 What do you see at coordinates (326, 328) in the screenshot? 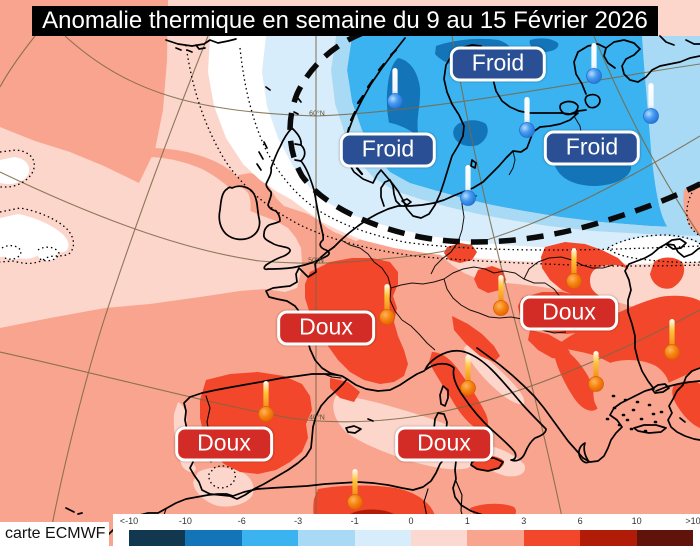
I see `mild-label-doux-1: Doux` at bounding box center [326, 328].